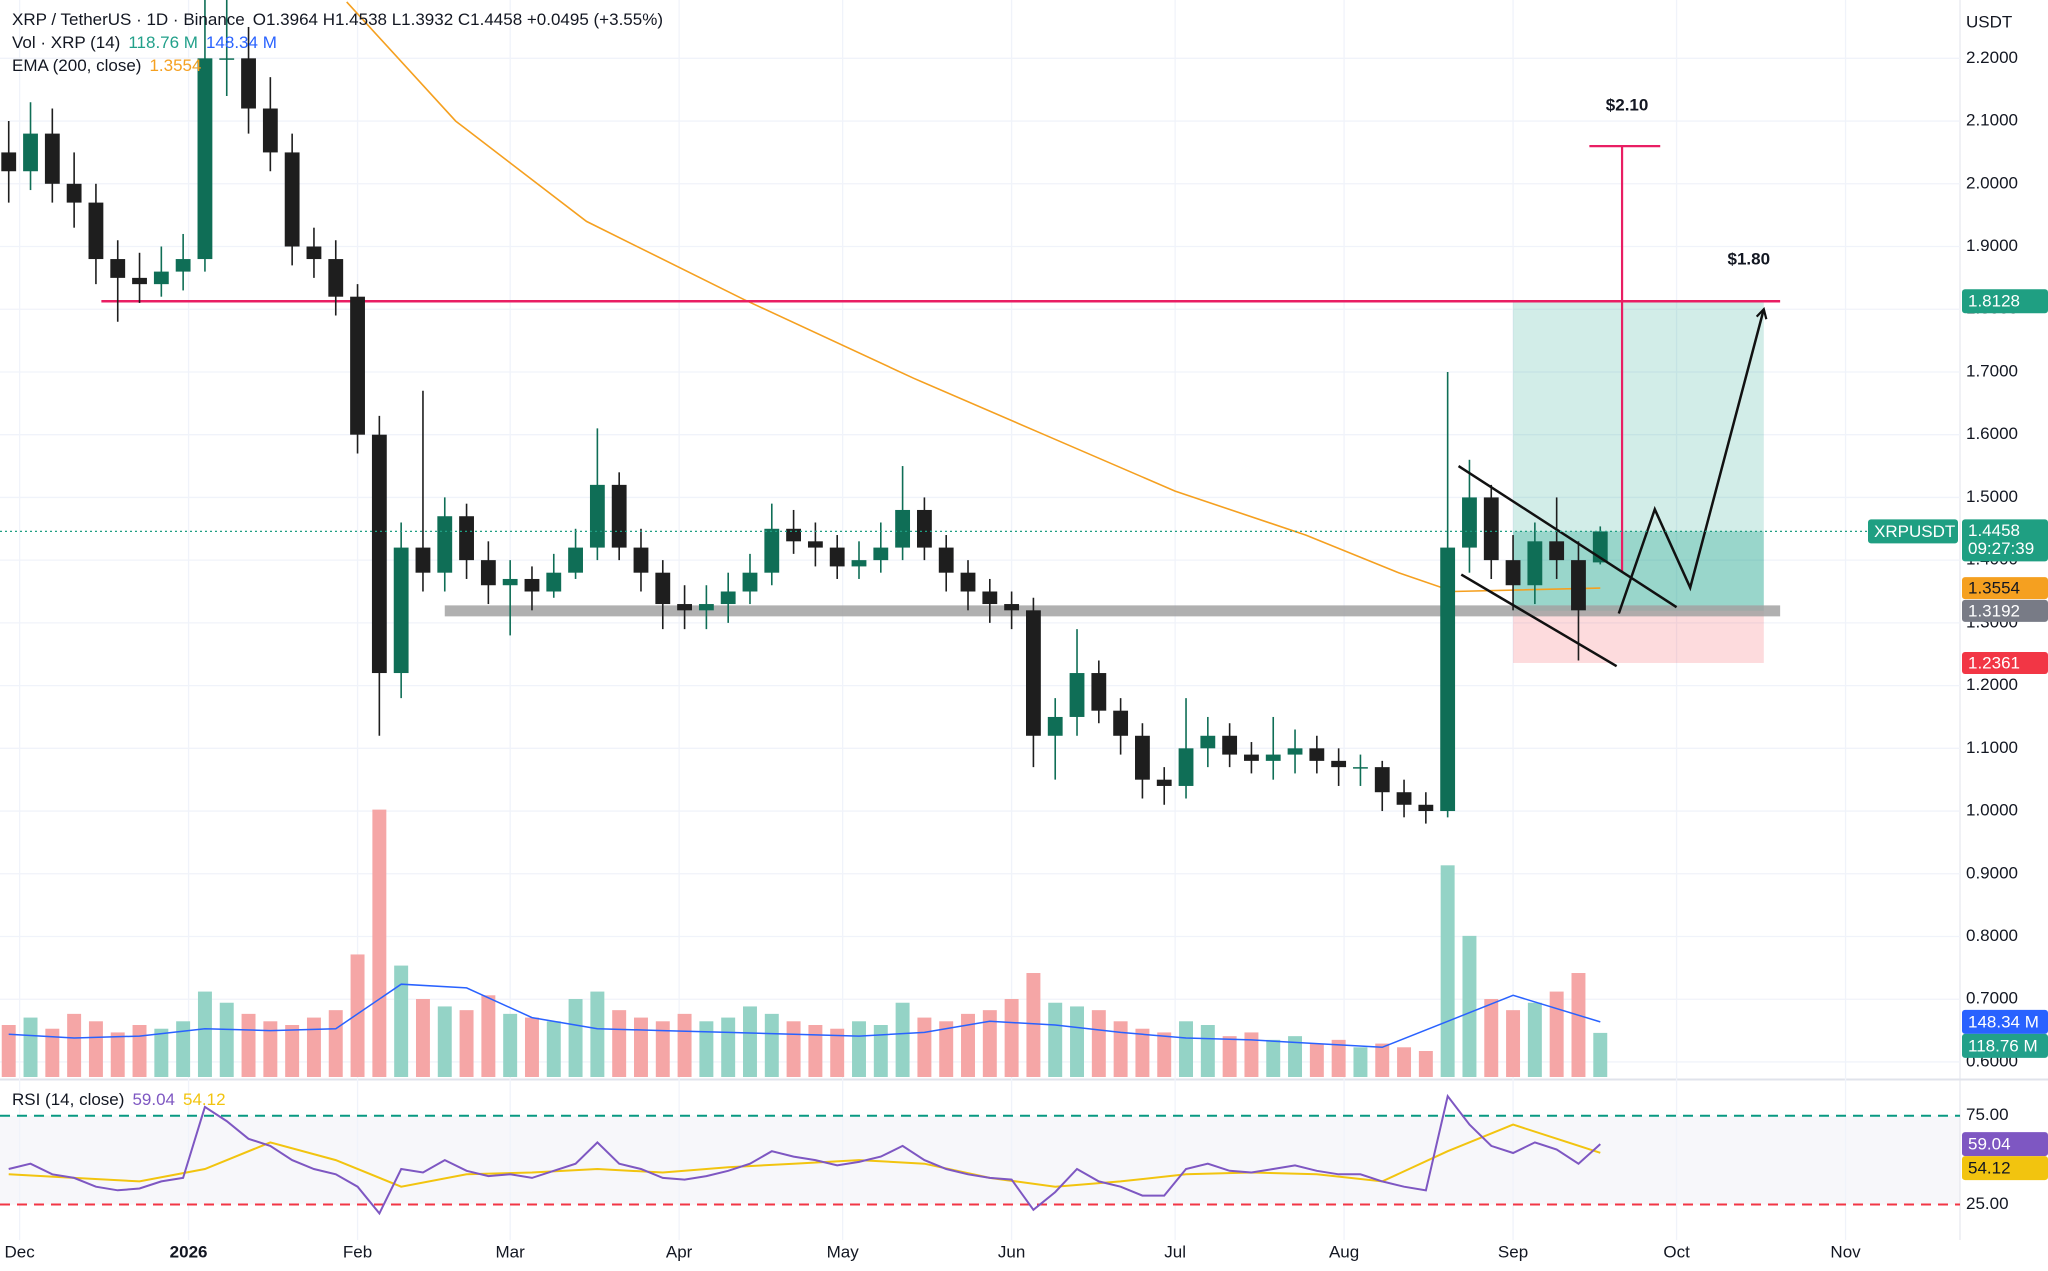 Image resolution: width=2048 pixels, height=1271 pixels. Describe the element at coordinates (1994, 662) in the screenshot. I see `stop-badge: 1.2361` at that location.